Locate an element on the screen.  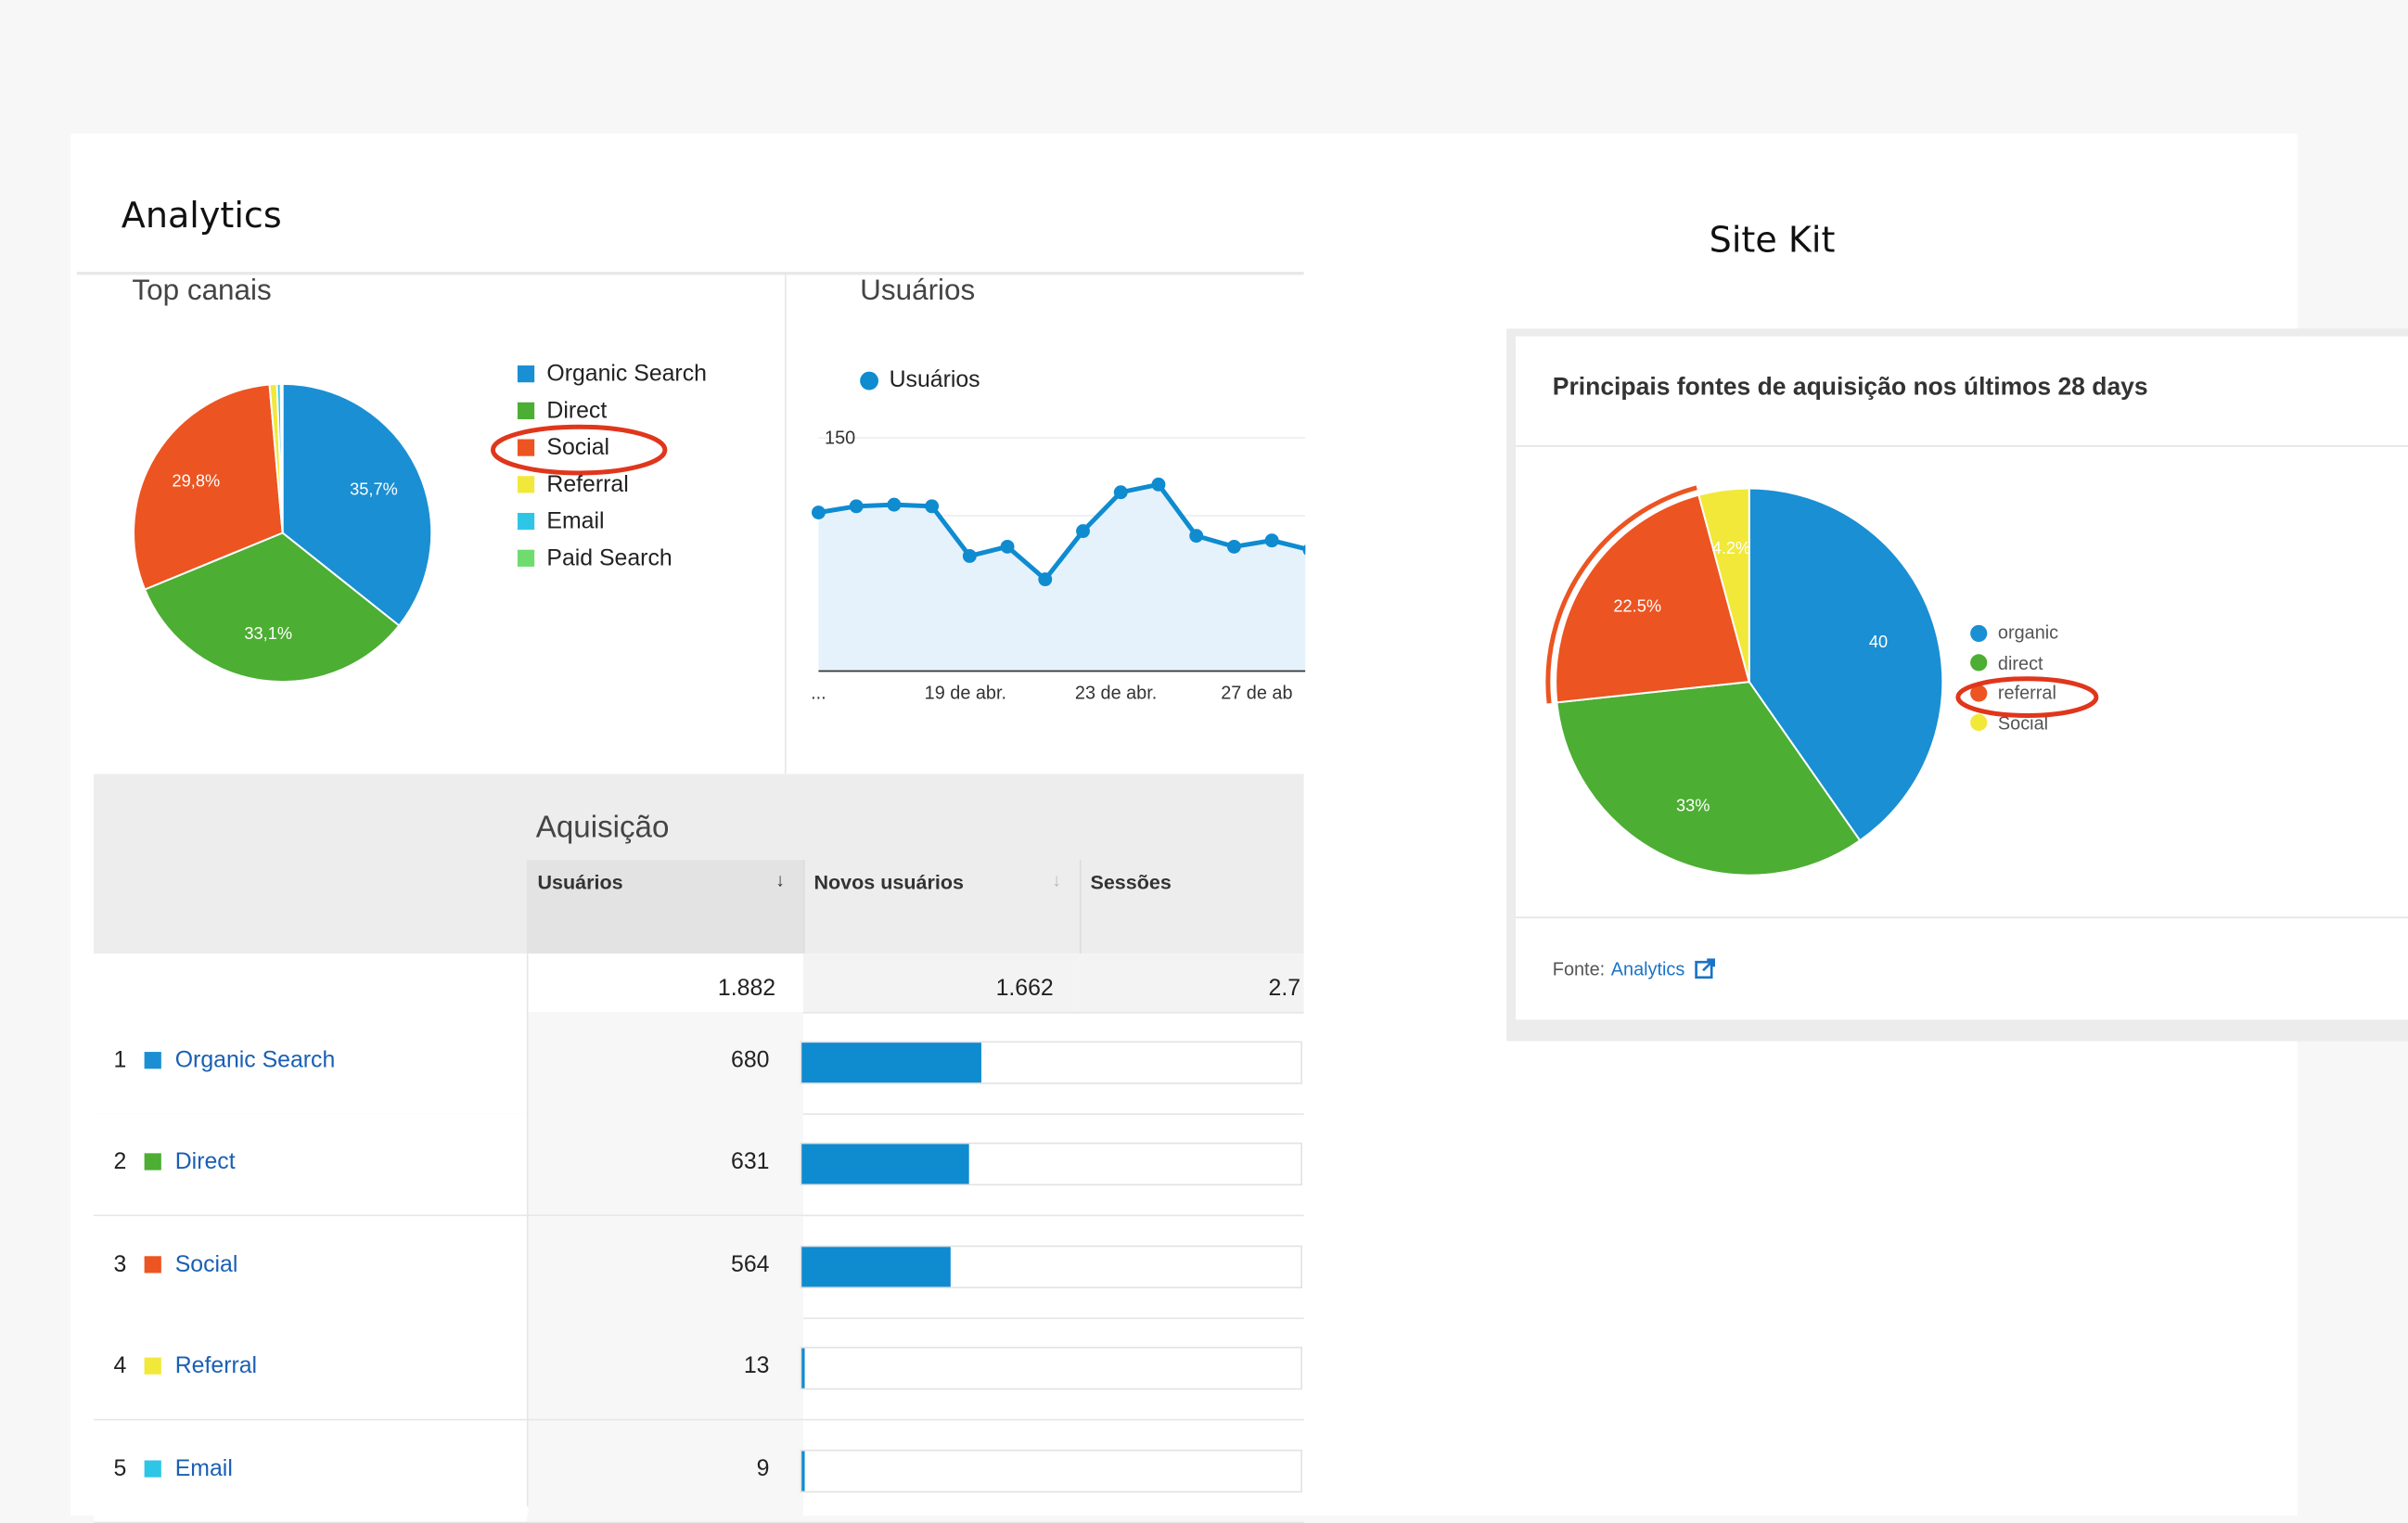
legend-item-paid-search: Paid Search is located at coordinates (594, 557).